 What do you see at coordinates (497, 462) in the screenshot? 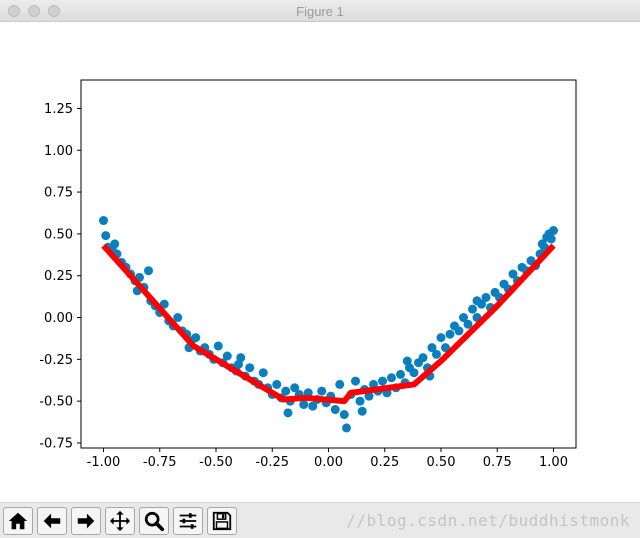
I see `x-tick-label: 0.75` at bounding box center [497, 462].